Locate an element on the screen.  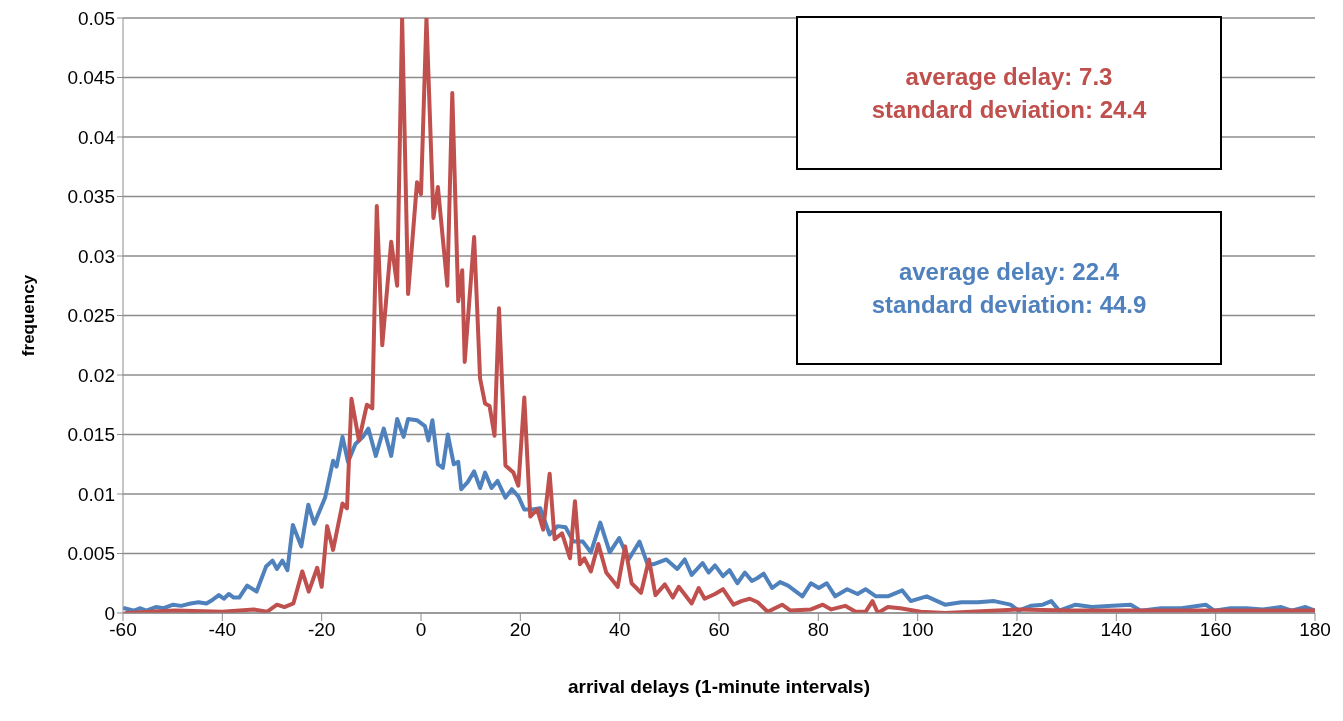
x-tick-label: 120 is located at coordinates (1017, 630).